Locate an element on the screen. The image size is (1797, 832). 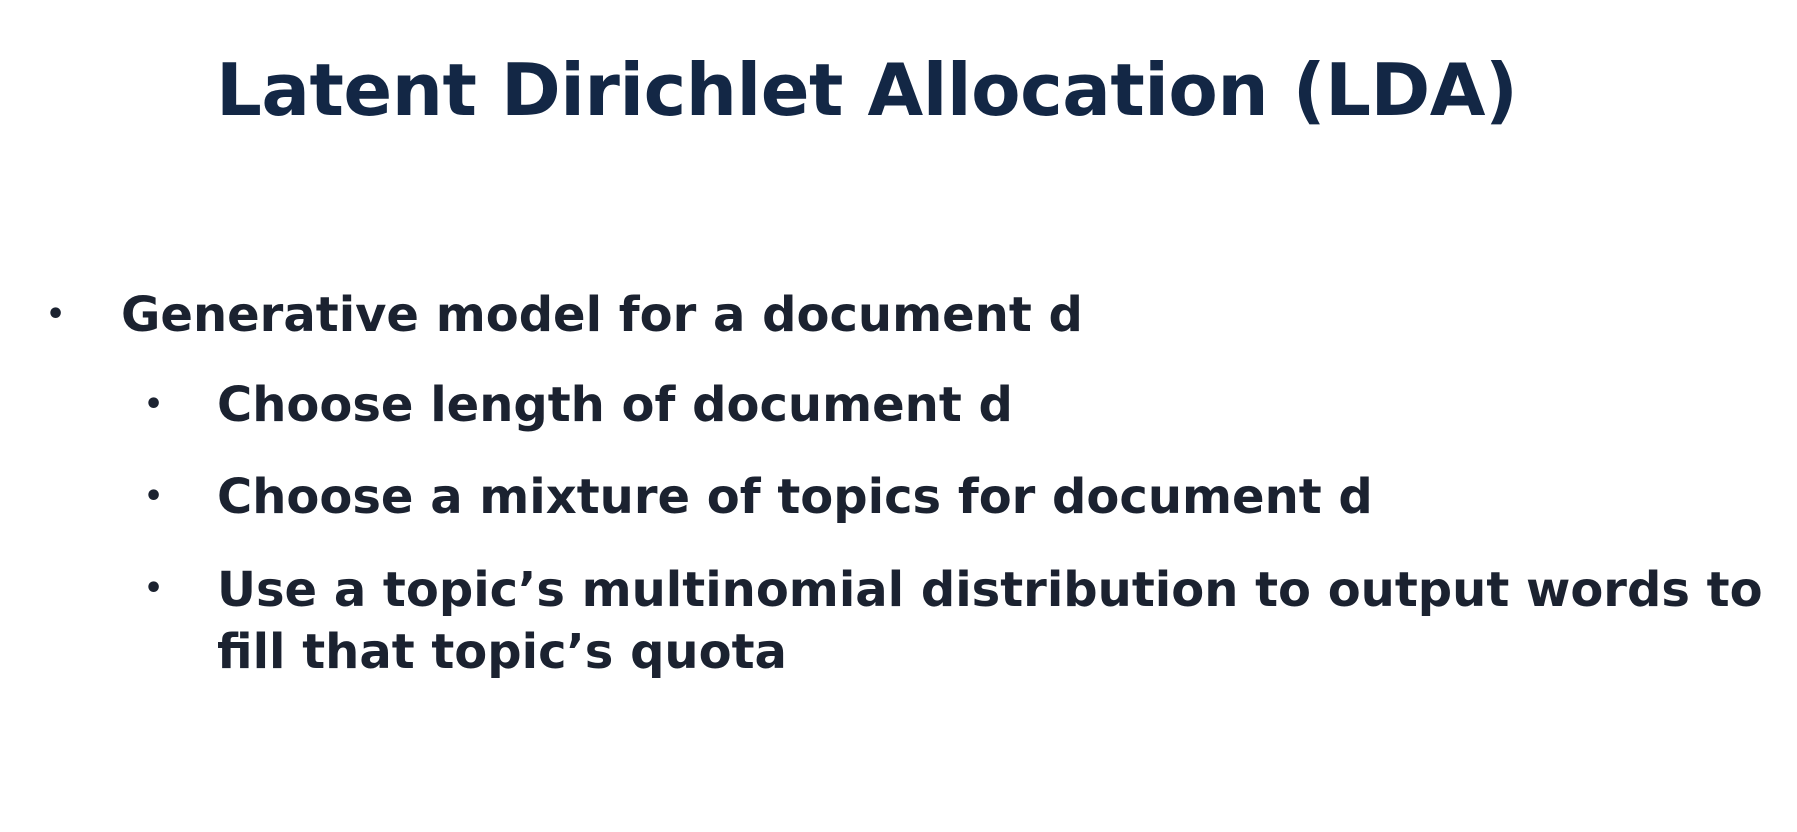
bullet-item-generative-model: • Generative model for a document d is located at coordinates (898, 315).